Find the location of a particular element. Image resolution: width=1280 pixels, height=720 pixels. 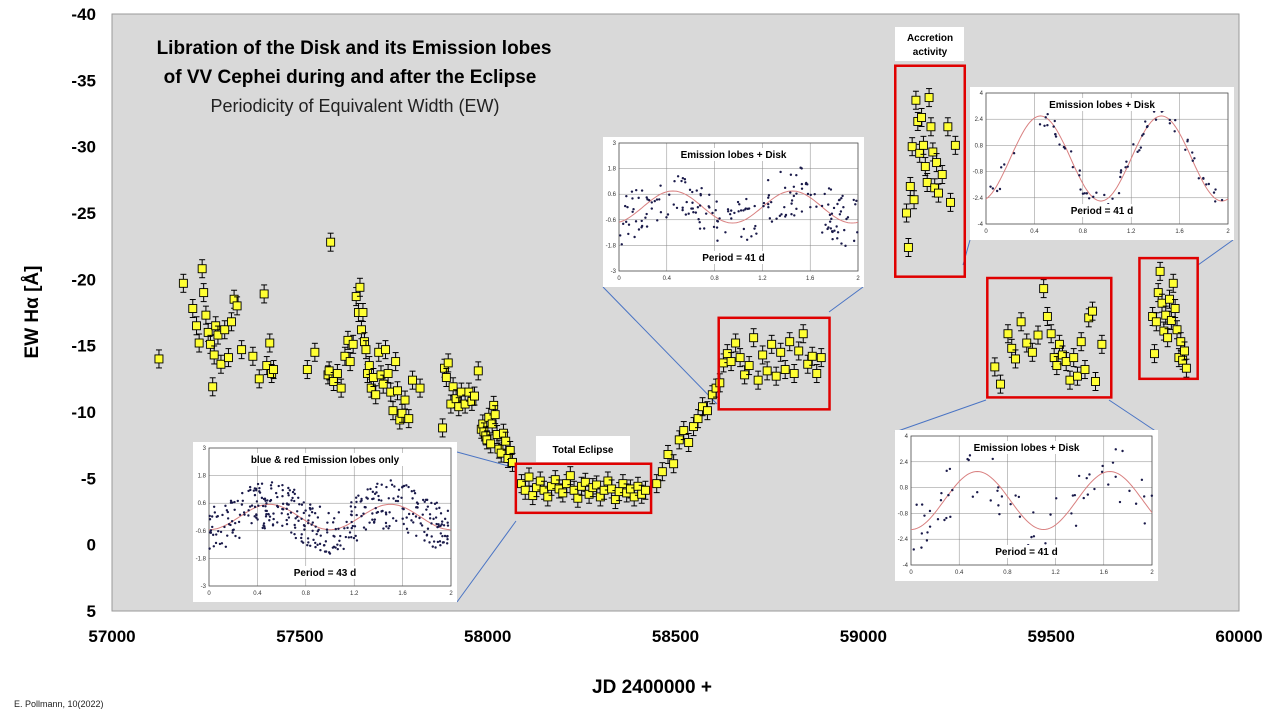

inset-y-tick: -0.6 is located at coordinates (201, 532).